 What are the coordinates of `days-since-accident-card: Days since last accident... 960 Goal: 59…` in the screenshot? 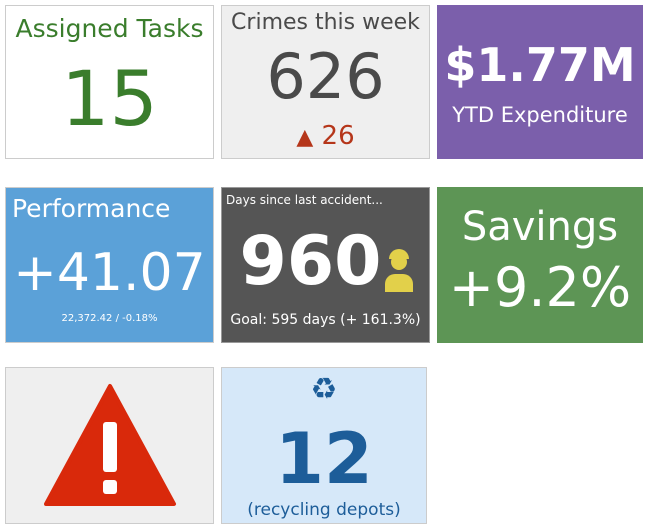 It's located at (325, 265).